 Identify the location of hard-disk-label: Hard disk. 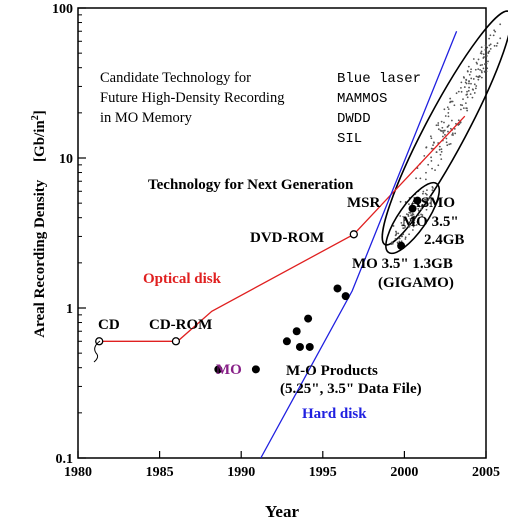
(334, 414).